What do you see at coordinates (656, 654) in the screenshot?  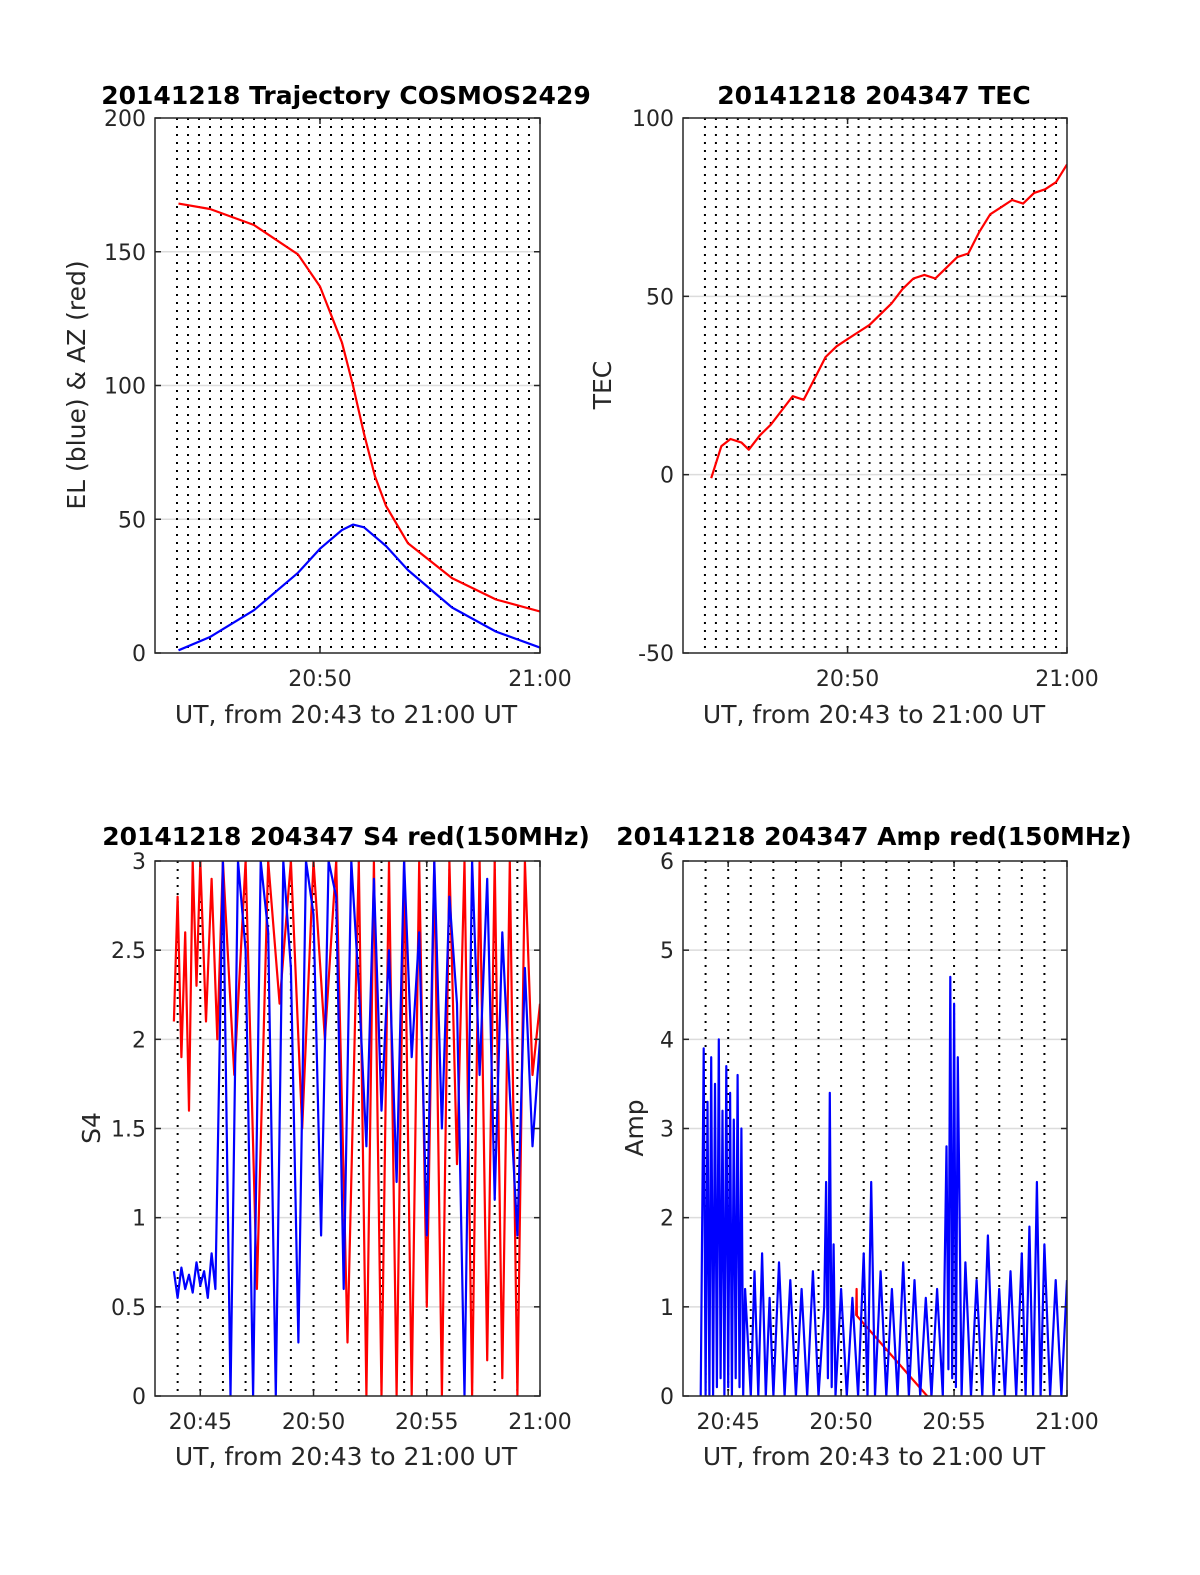 I see `y-tick-label: -50` at bounding box center [656, 654].